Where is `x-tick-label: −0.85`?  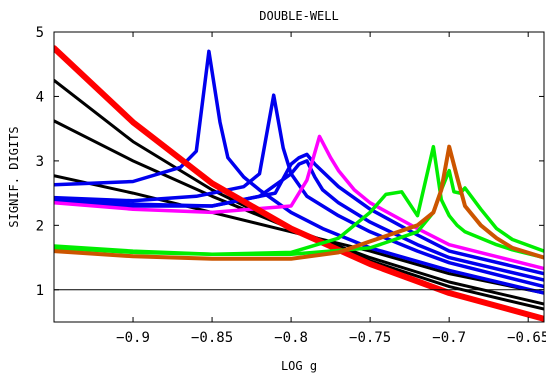 x-tick-label: −0.85 is located at coordinates (212, 338).